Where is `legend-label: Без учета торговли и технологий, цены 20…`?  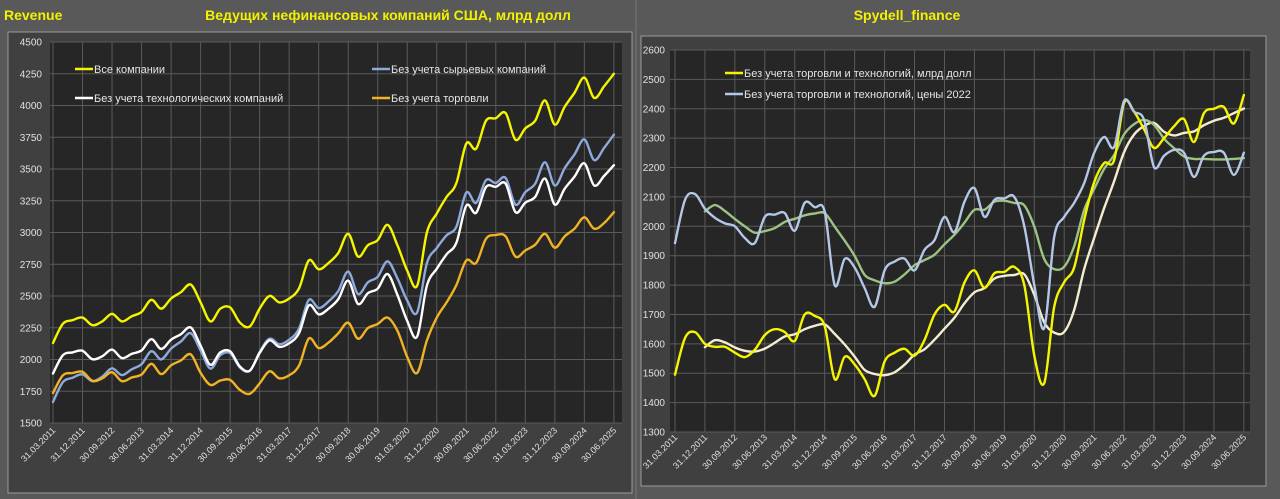 legend-label: Без учета торговли и технологий, цены 20… is located at coordinates (857, 95).